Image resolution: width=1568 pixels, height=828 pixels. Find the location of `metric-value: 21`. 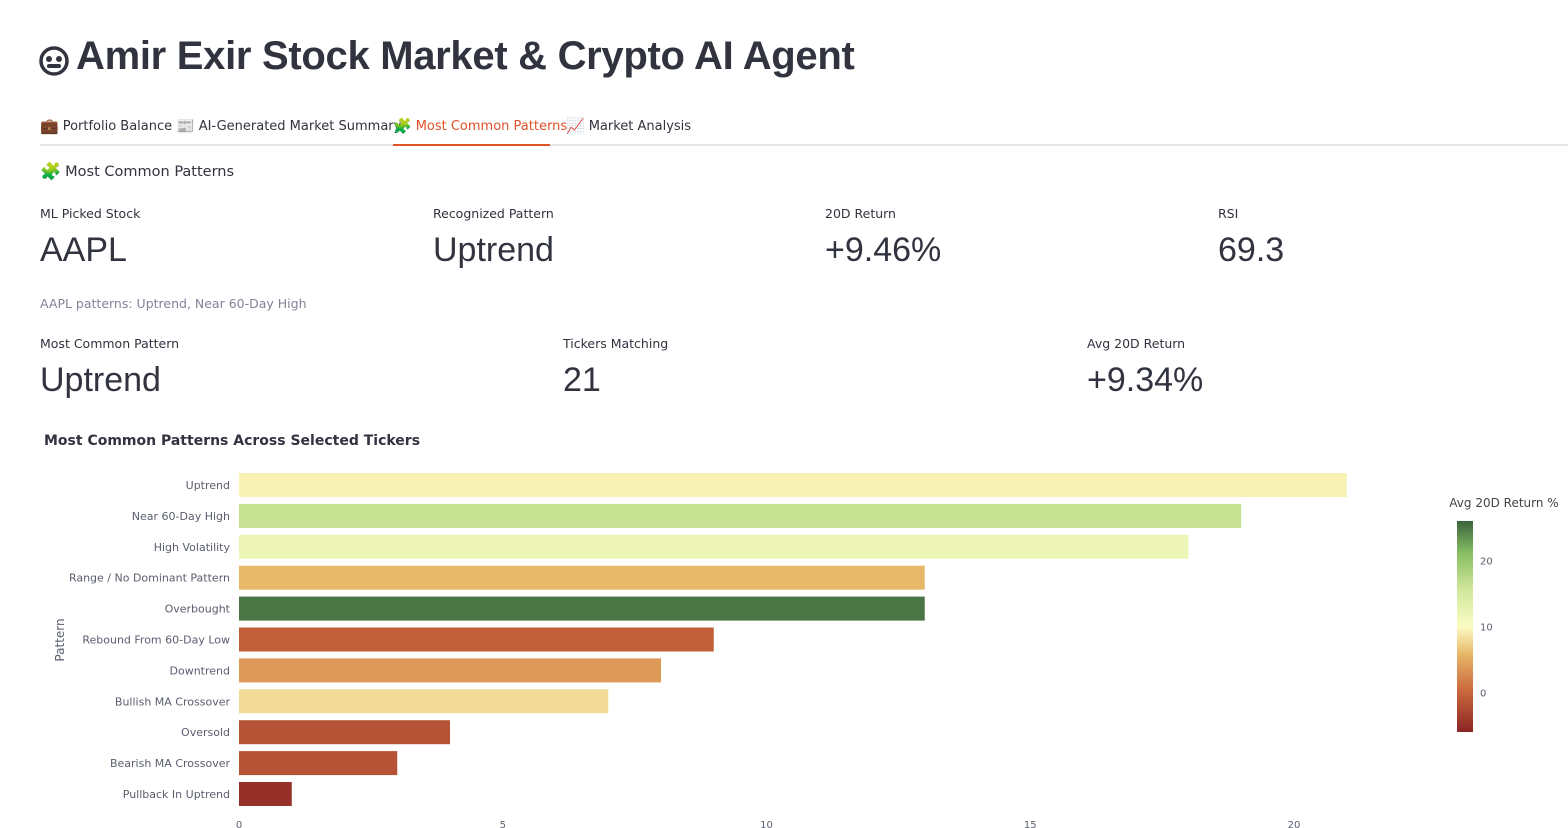

metric-value: 21 is located at coordinates (582, 380).